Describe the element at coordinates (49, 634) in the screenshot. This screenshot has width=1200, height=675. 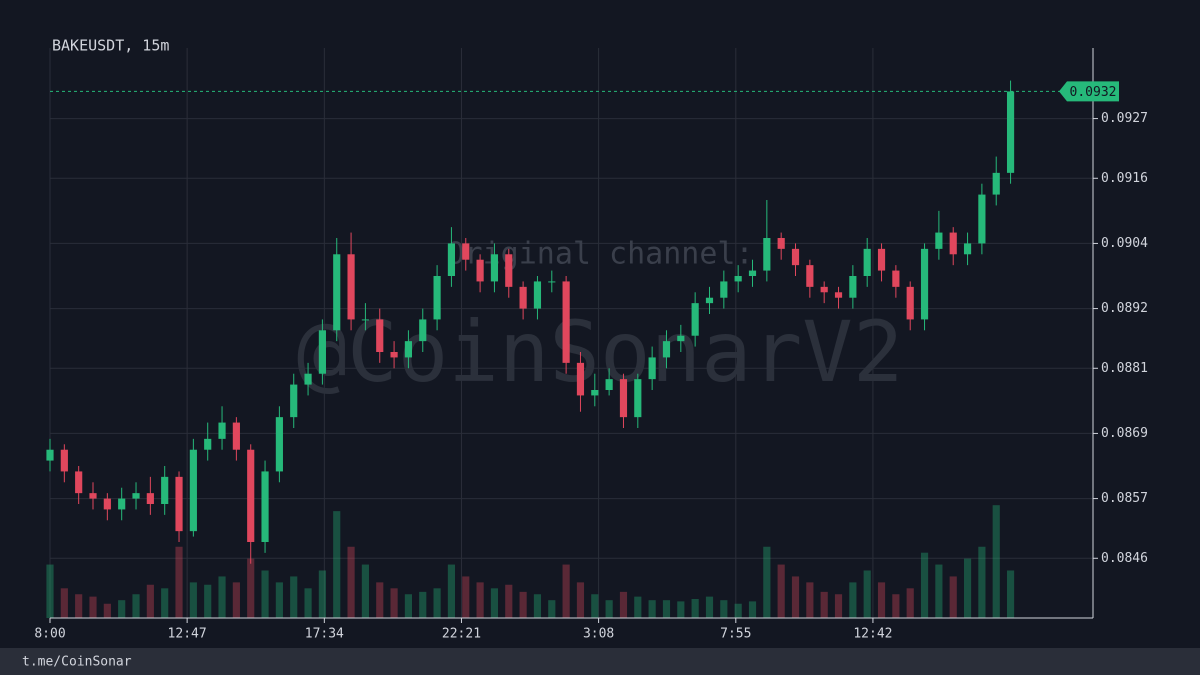
I see `x-tick-label: 8:00` at that location.